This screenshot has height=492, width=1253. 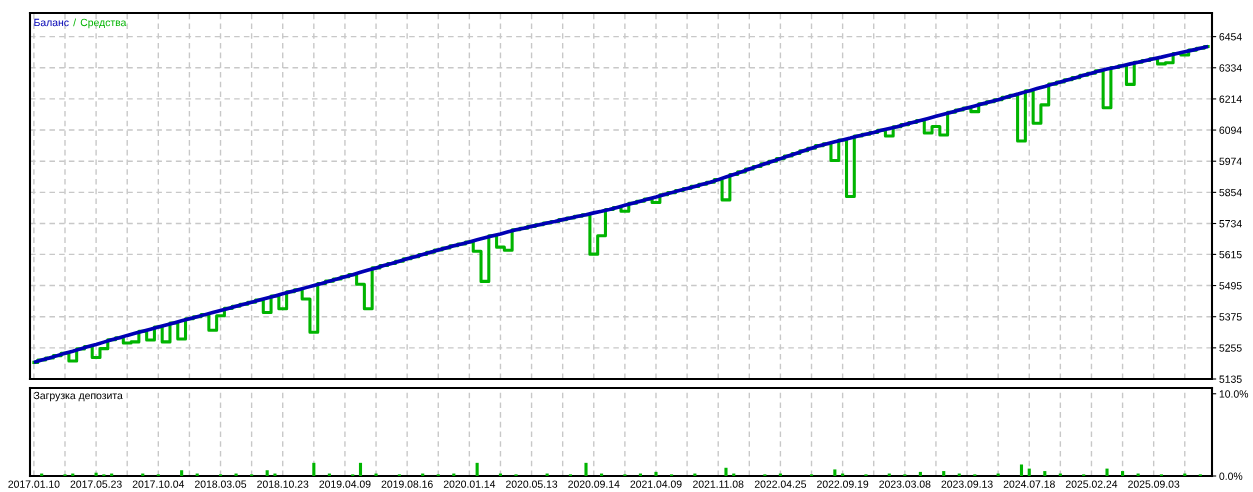 What do you see at coordinates (780, 484) in the screenshot?
I see `x-tick-label: 2022.04.25` at bounding box center [780, 484].